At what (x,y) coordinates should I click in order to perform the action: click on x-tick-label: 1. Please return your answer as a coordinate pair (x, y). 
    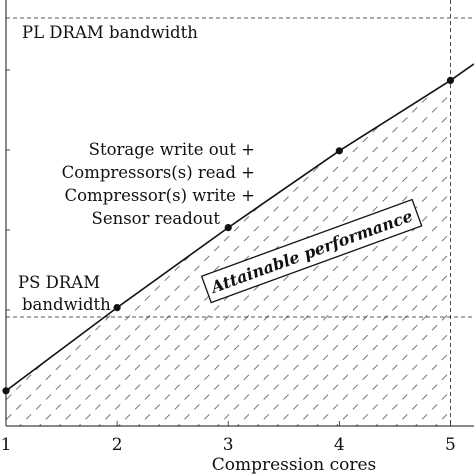
    Looking at the image, I should click on (6, 445).